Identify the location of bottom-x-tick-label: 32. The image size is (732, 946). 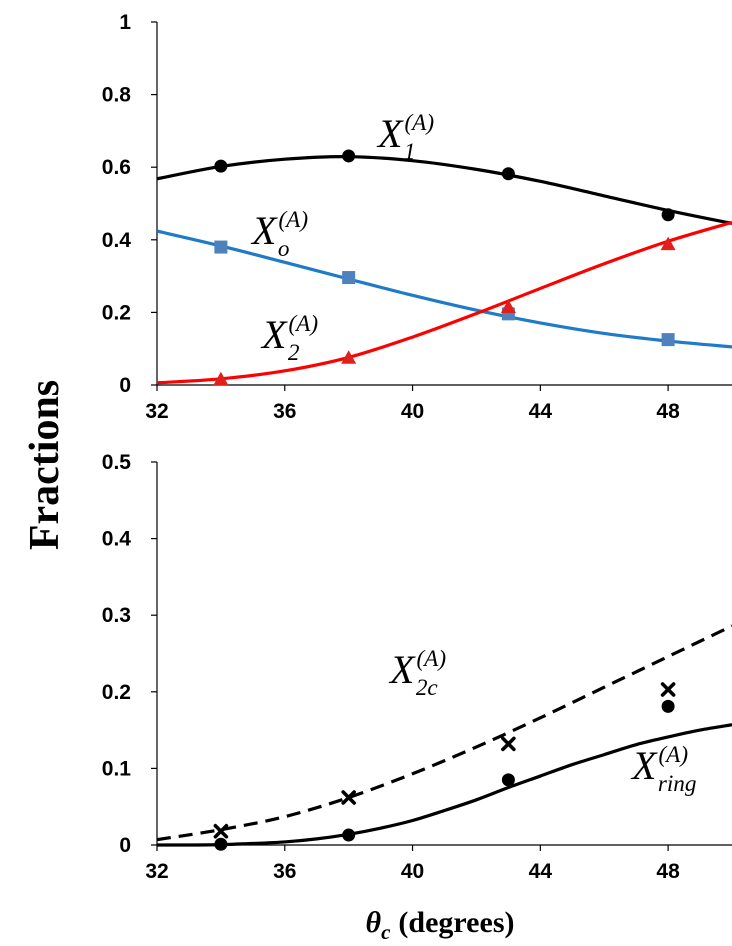
(156, 871).